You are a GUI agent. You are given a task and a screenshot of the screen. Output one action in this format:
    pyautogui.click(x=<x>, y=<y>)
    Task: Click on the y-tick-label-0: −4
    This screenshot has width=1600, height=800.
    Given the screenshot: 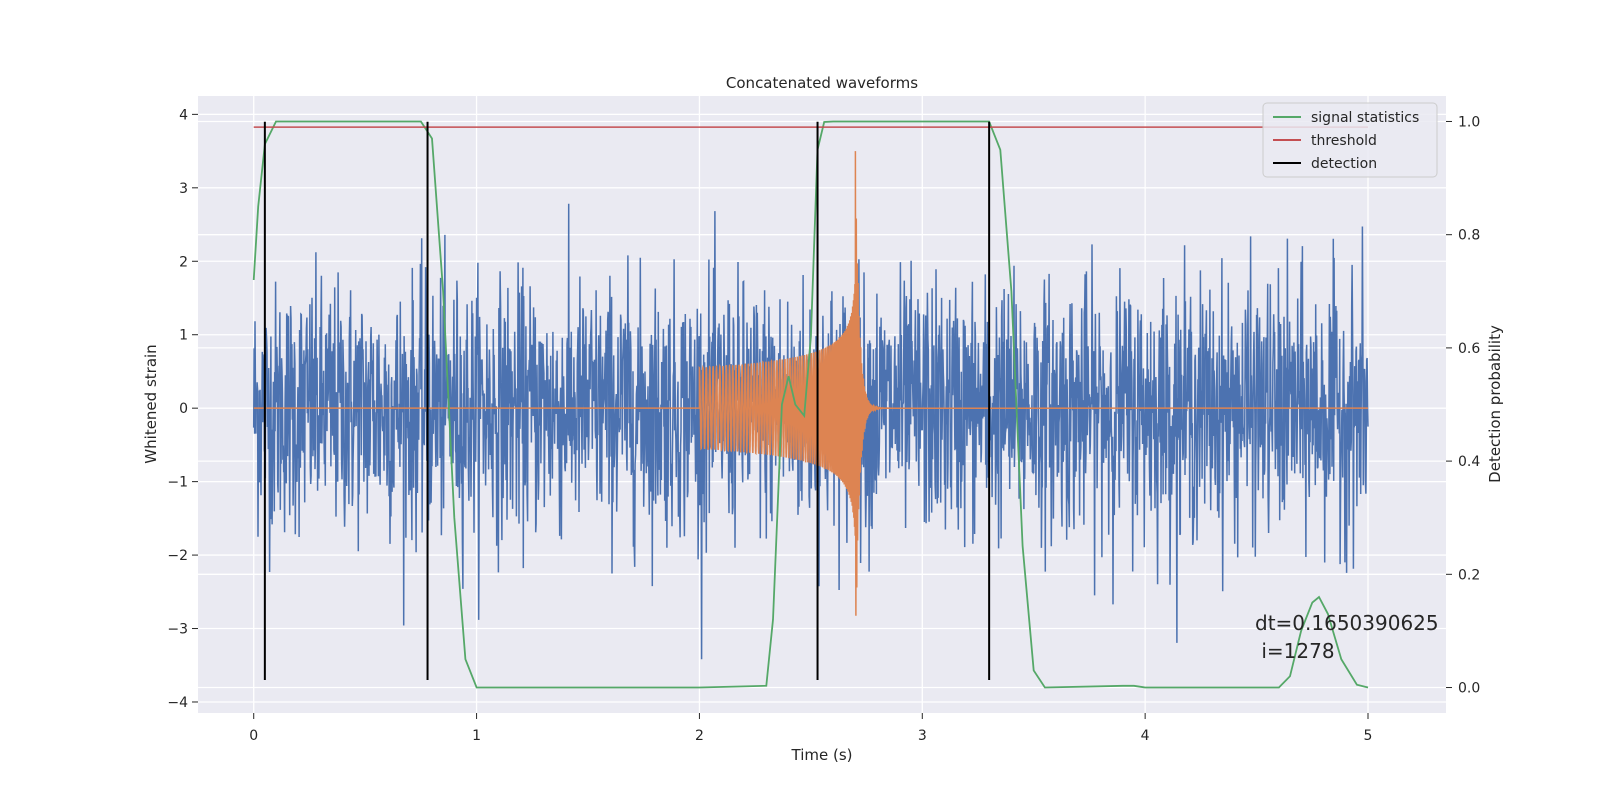 What is the action you would take?
    pyautogui.click(x=177, y=703)
    